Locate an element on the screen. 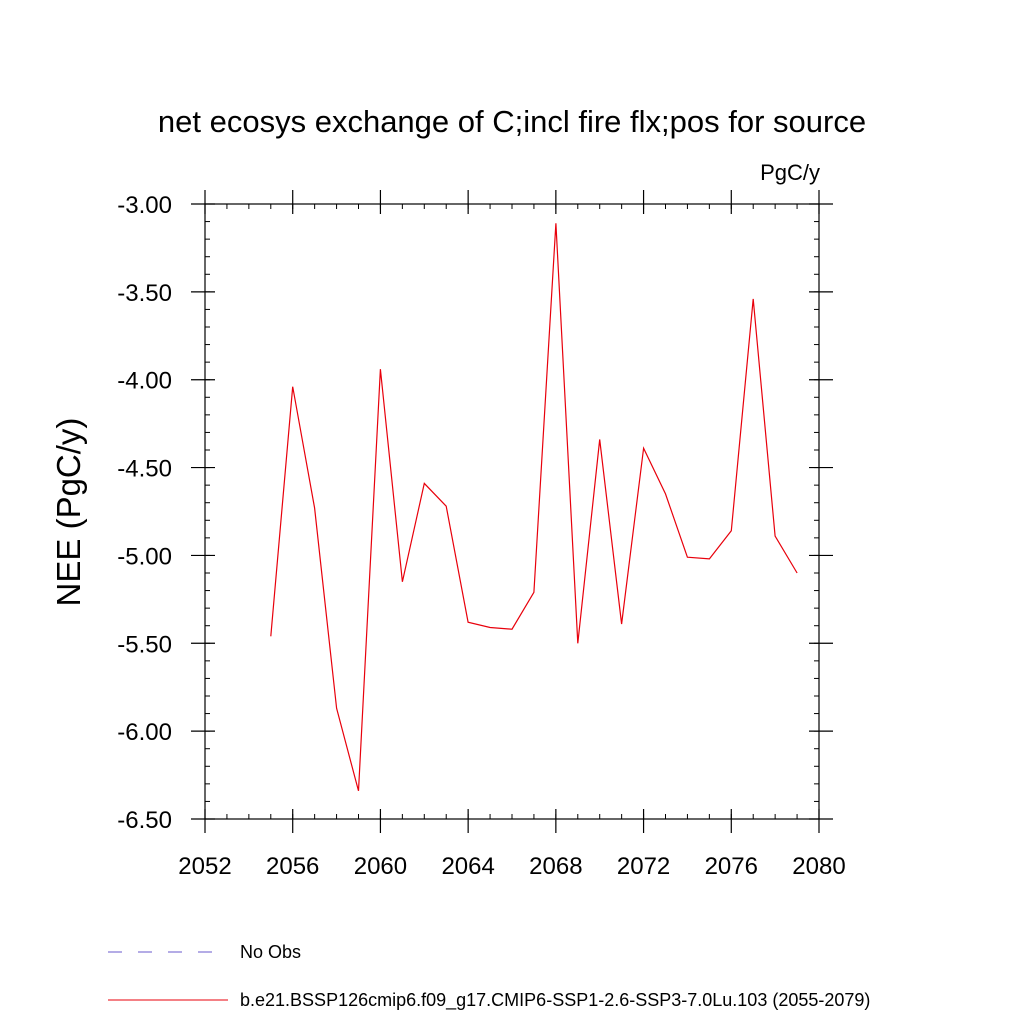 The height and width of the screenshot is (1024, 1024). y-tick-label: -5.50 is located at coordinates (144, 644).